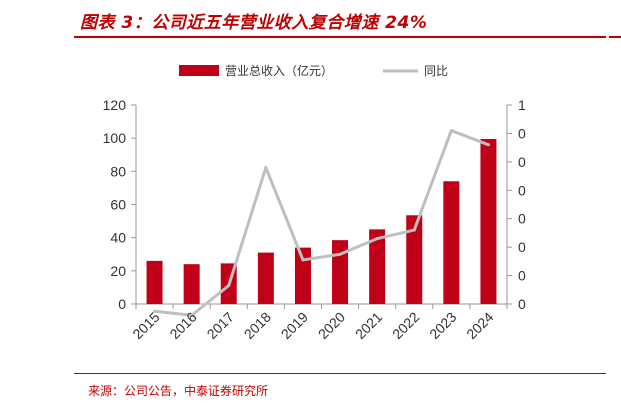 The height and width of the screenshot is (408, 621). I want to click on y-tick-label-left: 60, so click(118, 205).